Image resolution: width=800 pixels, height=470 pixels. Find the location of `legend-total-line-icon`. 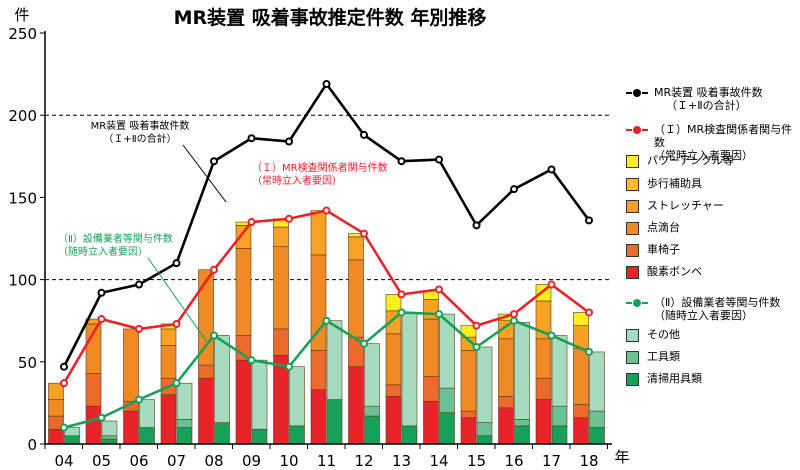

legend-total-line-icon is located at coordinates (637, 93).